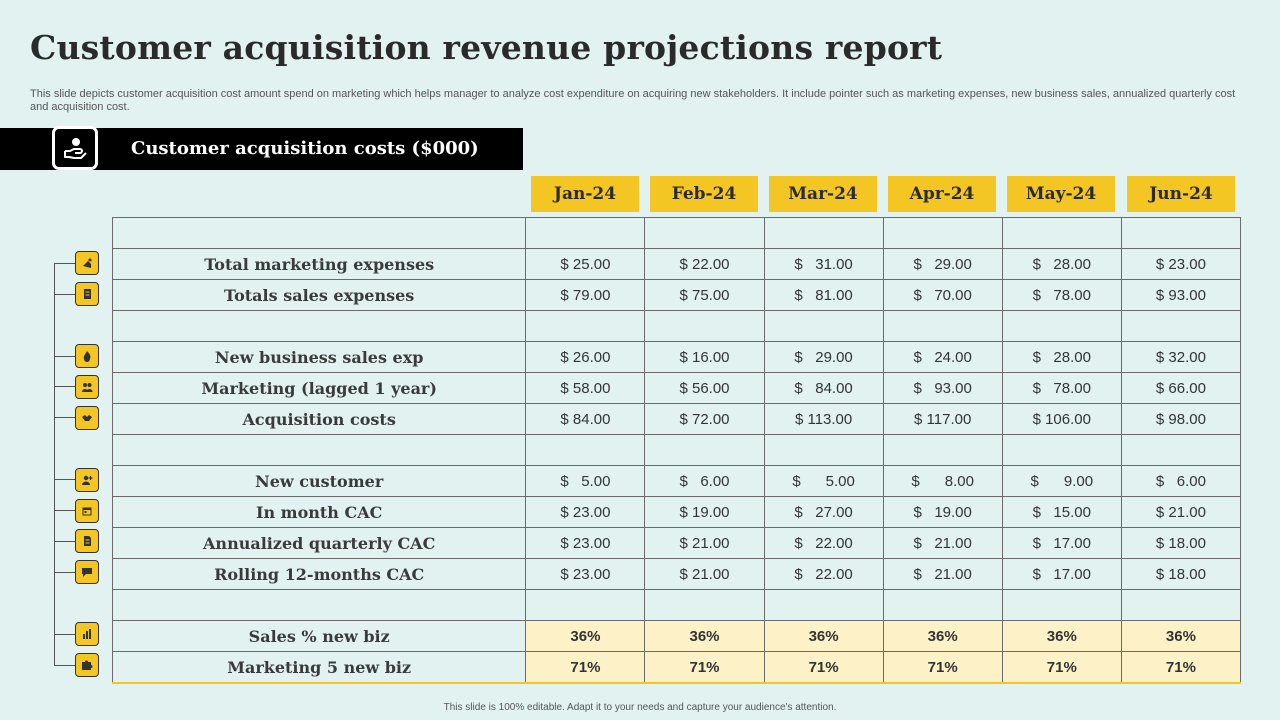 Image resolution: width=1280 pixels, height=720 pixels. I want to click on month-header-may-24: May-24, so click(1061, 194).